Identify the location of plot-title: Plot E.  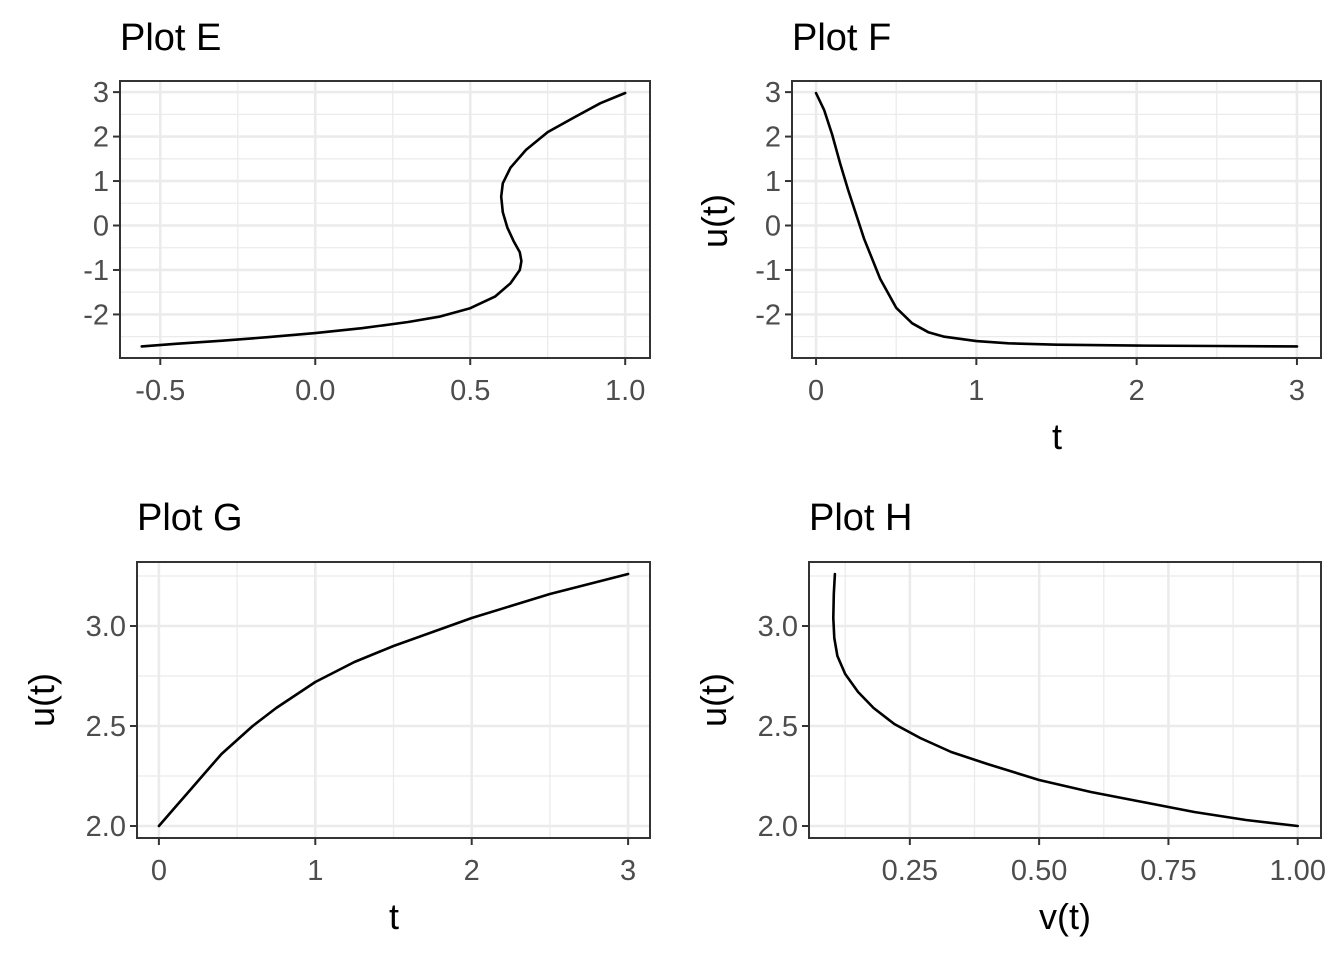
(170, 38).